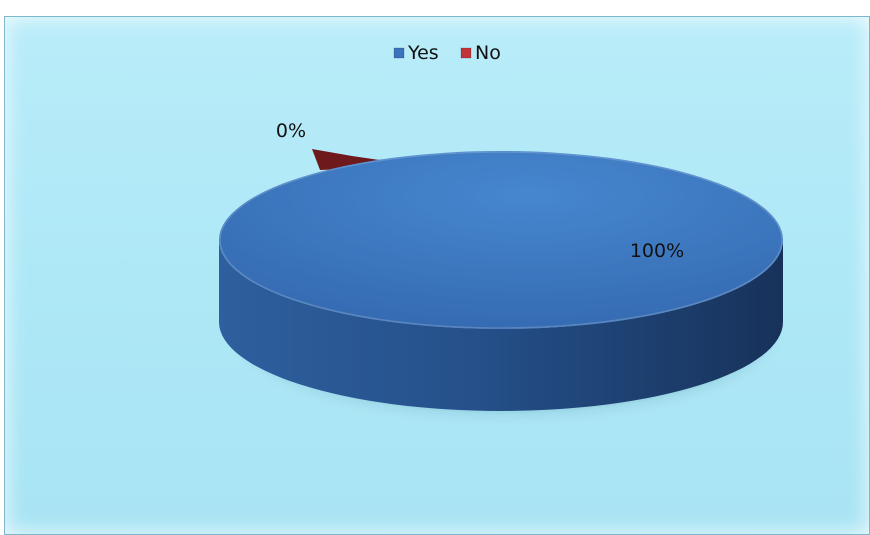  I want to click on data-label-no: 0%, so click(291, 131).